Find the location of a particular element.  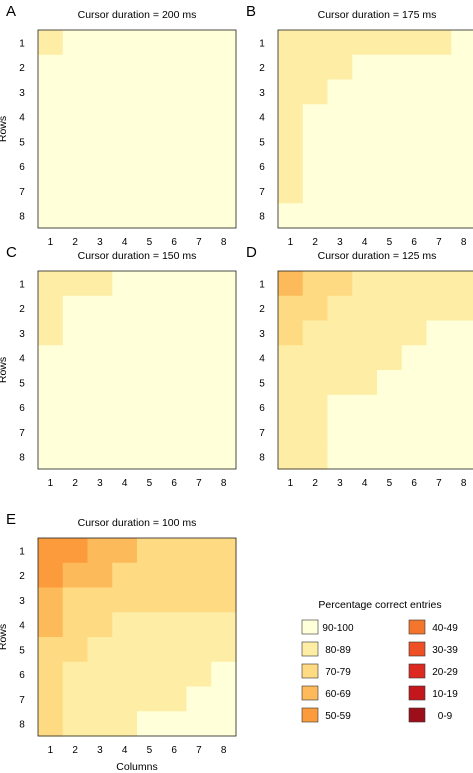

panel-a-x-tick: 5 is located at coordinates (150, 242).